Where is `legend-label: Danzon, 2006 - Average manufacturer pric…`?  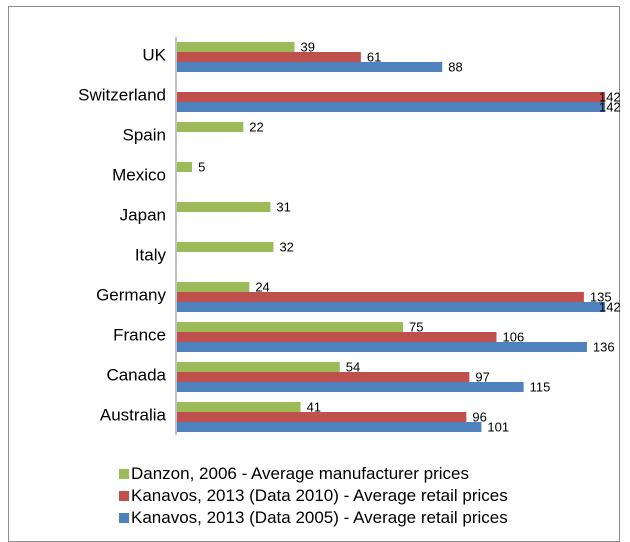
legend-label: Danzon, 2006 - Average manufacturer pric… is located at coordinates (300, 473).